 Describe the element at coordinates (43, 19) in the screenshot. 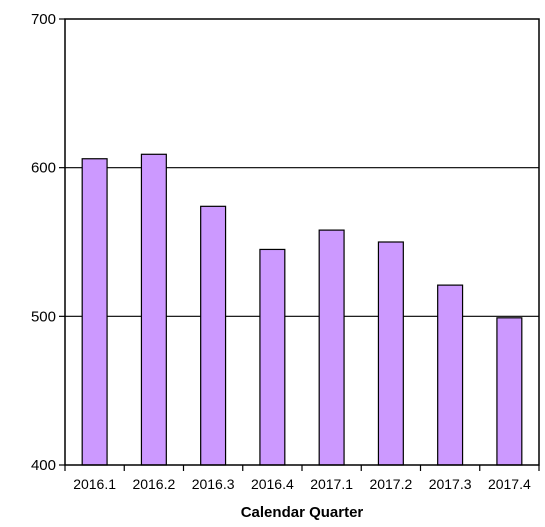

I see `y-tick-label: 700` at that location.